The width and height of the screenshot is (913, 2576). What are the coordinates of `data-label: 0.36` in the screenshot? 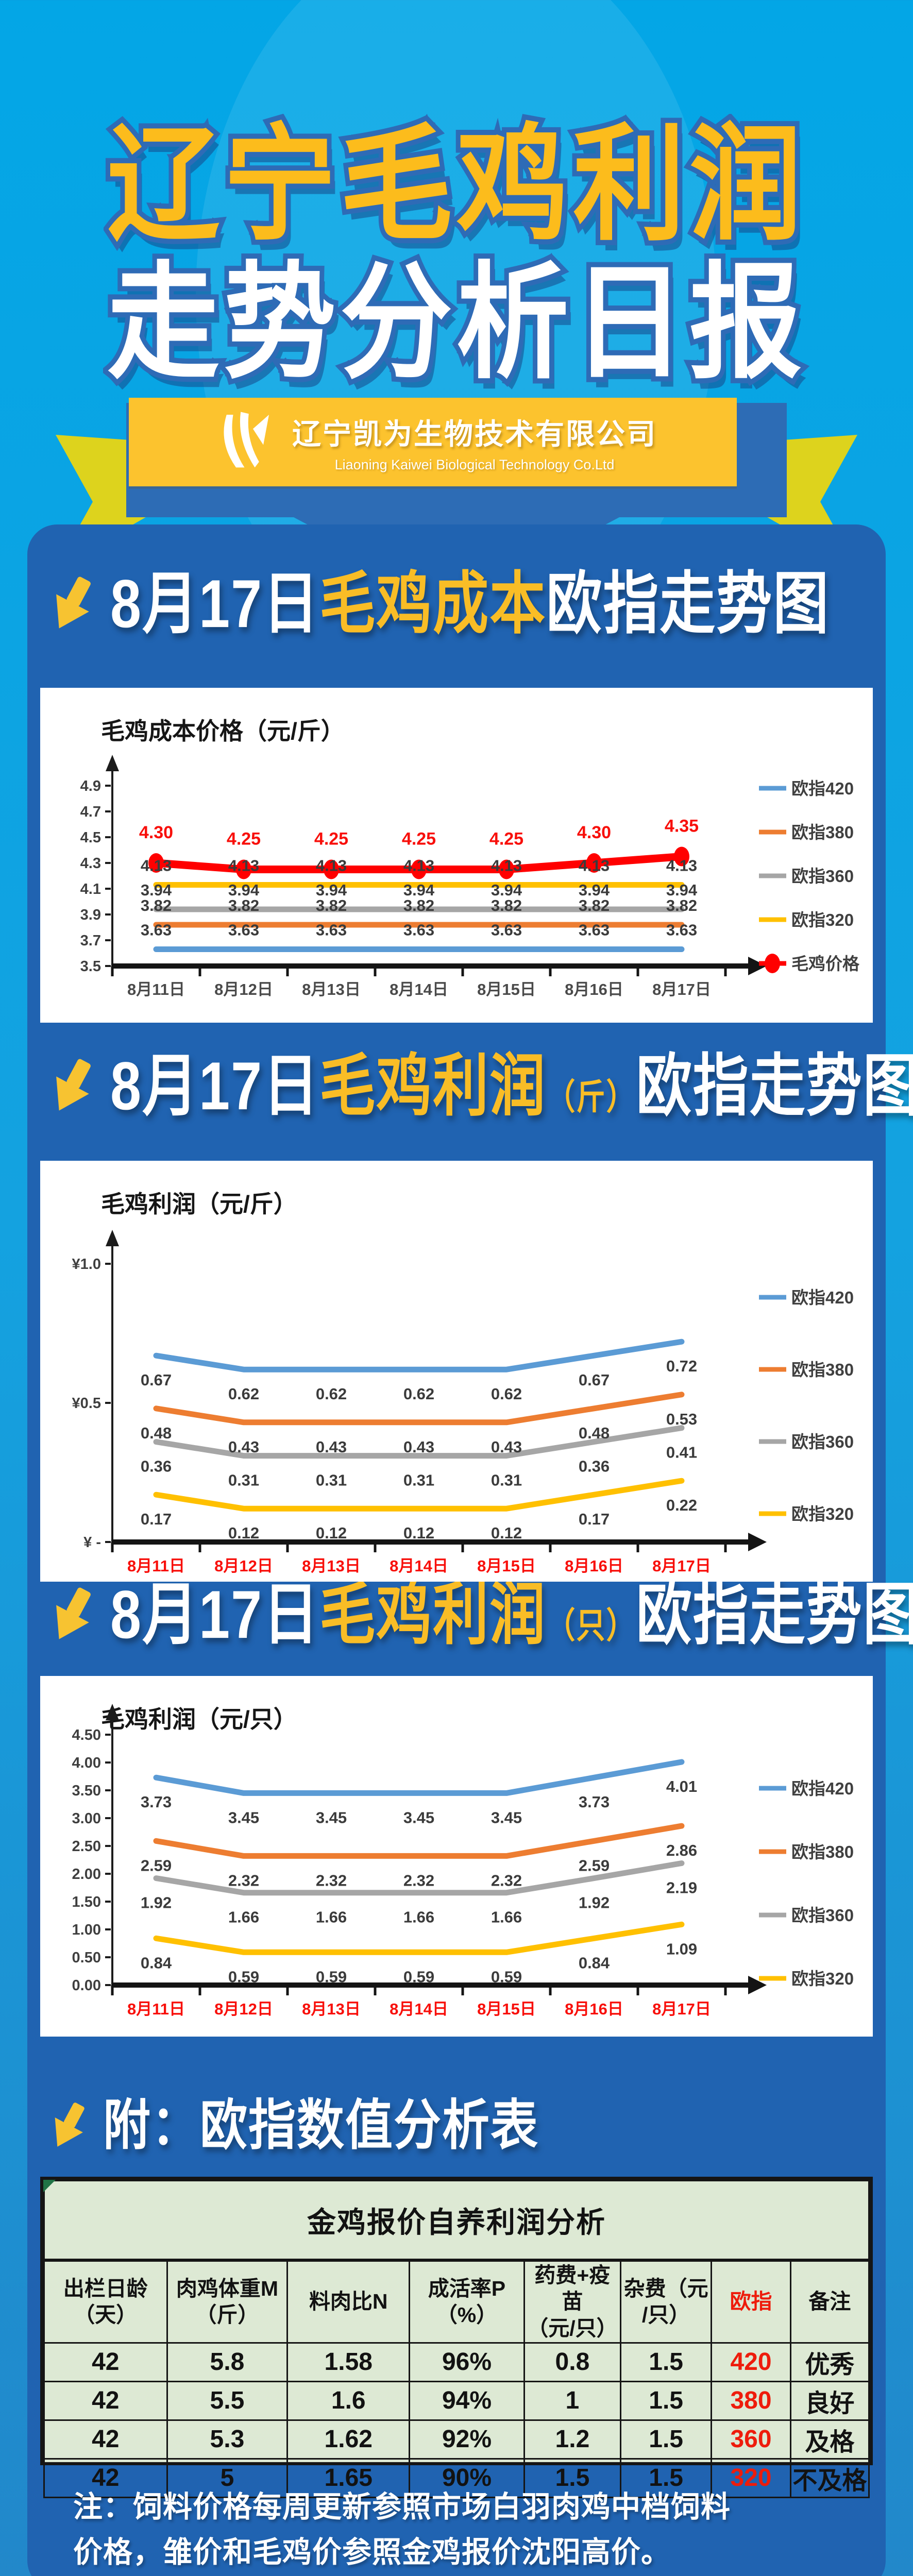 It's located at (157, 1467).